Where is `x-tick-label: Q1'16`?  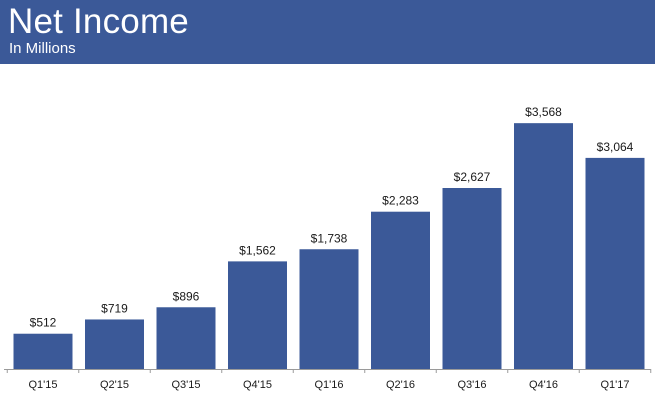
x-tick-label: Q1'16 is located at coordinates (328, 385).